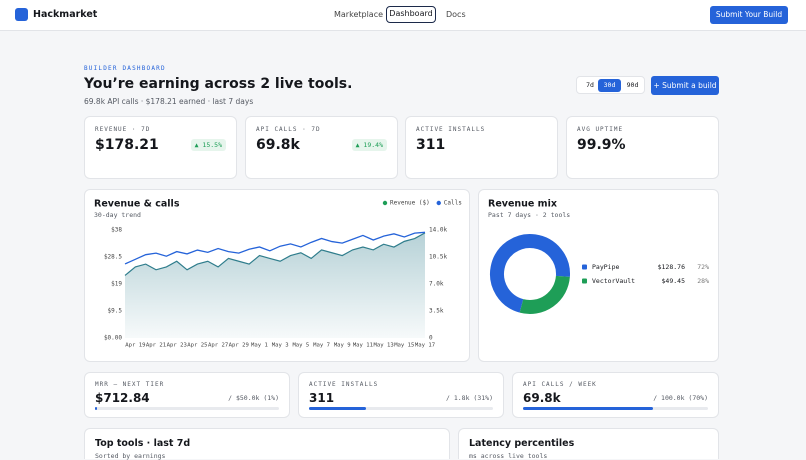  I want to click on x-tick-label: May 17, so click(425, 346).